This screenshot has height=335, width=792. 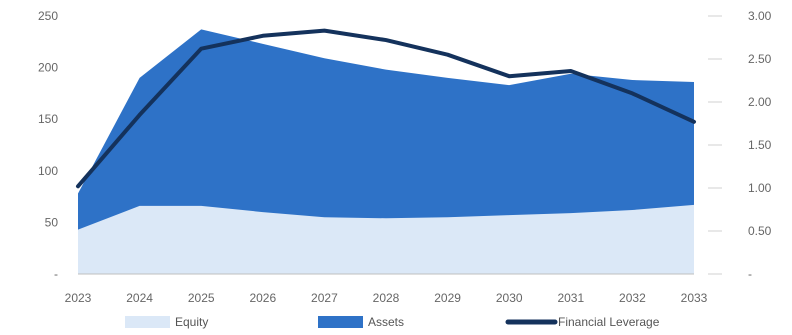 What do you see at coordinates (56, 274) in the screenshot?
I see `left-tick-label: -` at bounding box center [56, 274].